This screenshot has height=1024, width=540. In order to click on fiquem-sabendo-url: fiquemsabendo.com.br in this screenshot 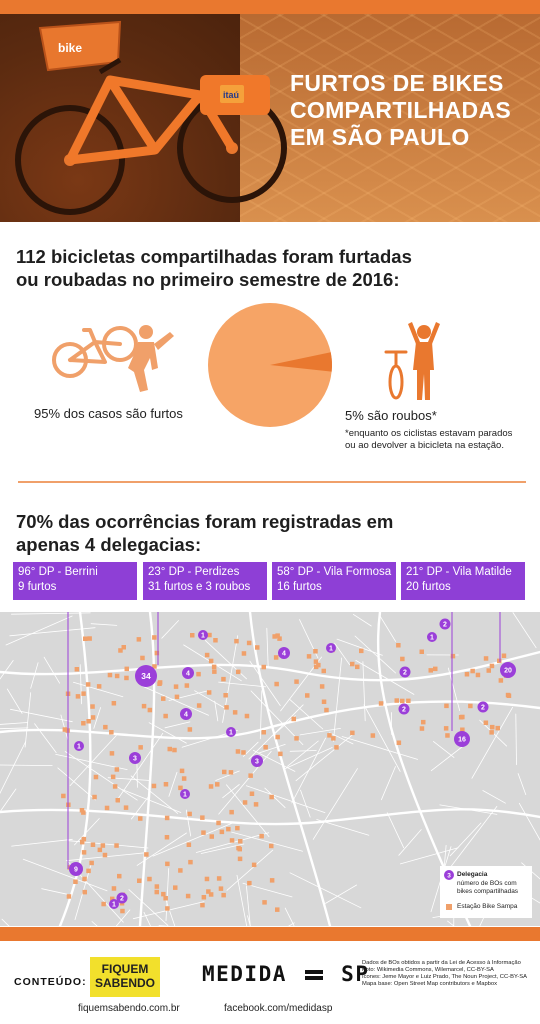, I will do `click(129, 1008)`.